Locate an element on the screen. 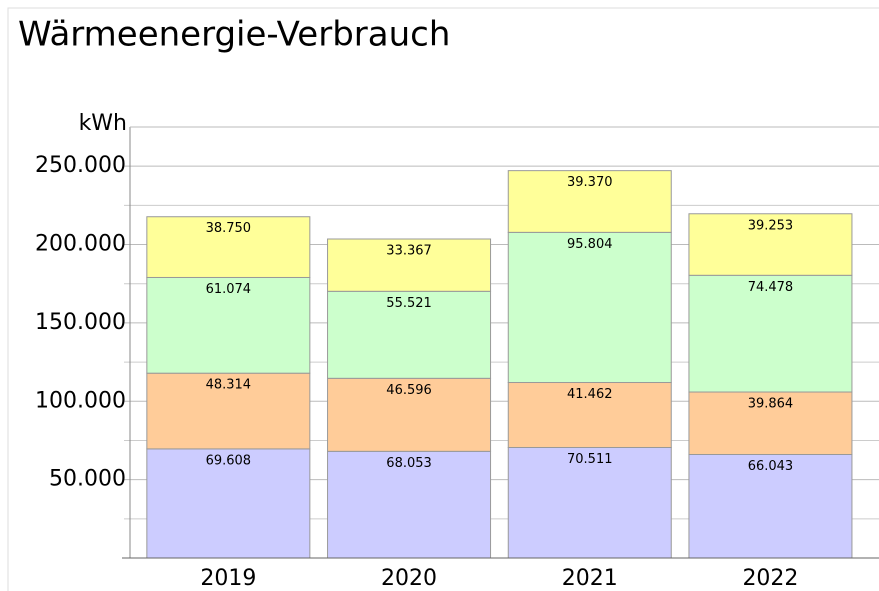 This screenshot has width=879, height=591. x-tick-label: 2021 is located at coordinates (590, 578).